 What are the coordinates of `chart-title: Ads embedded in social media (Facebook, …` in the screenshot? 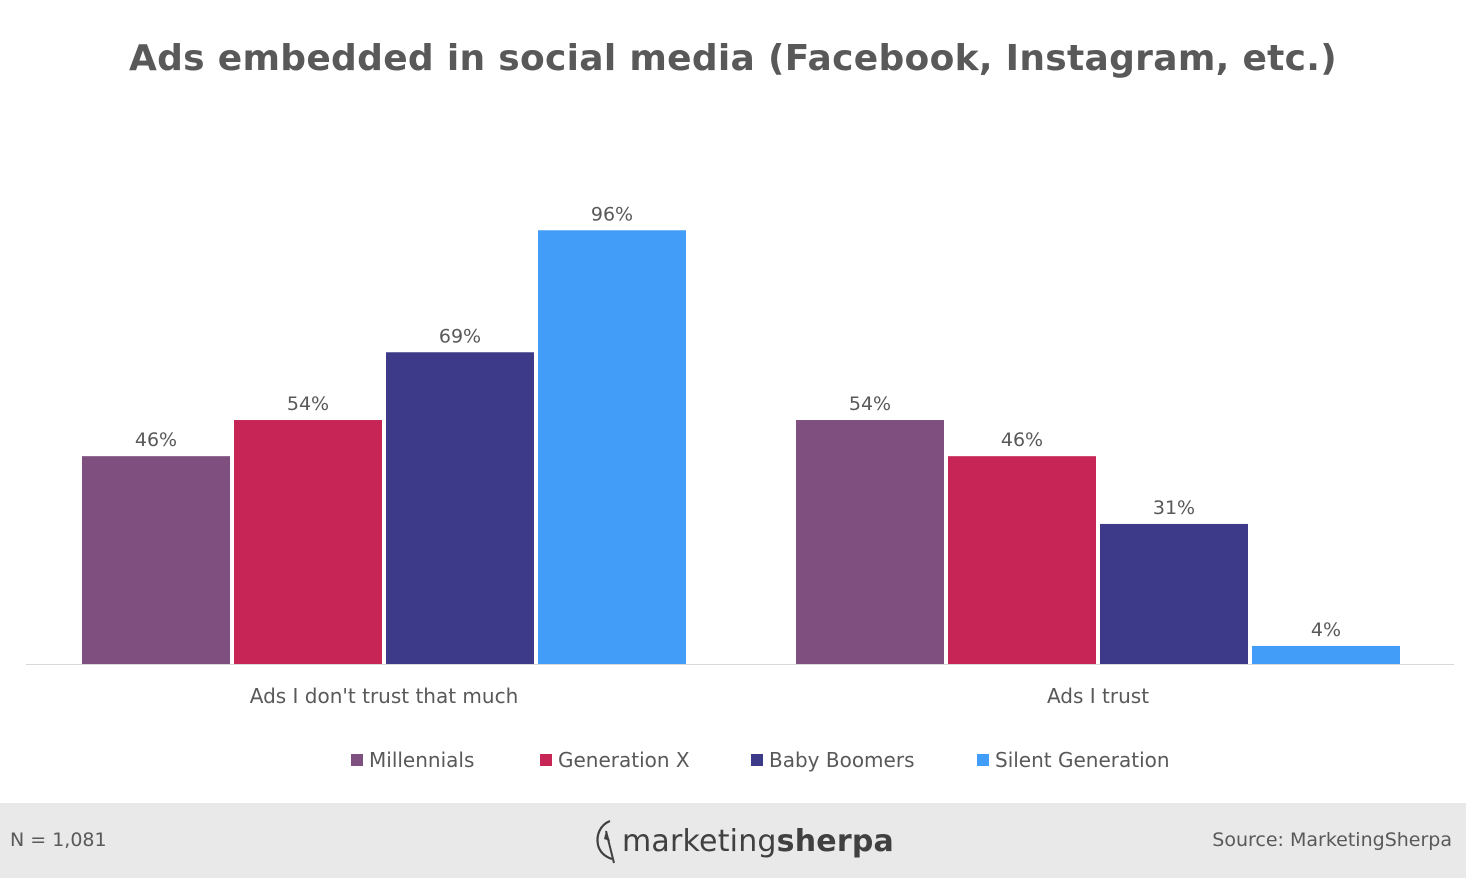 It's located at (733, 58).